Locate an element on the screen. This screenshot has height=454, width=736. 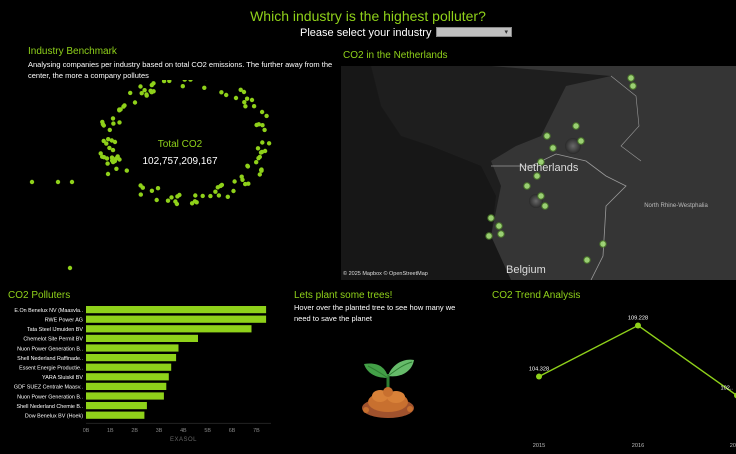
facility-points is located at coordinates (561, 169).